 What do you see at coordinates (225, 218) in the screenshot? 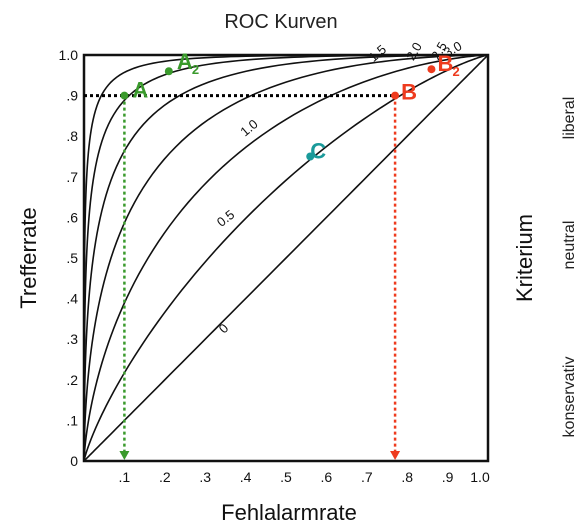
I see `curve-label: 0.5` at bounding box center [225, 218].